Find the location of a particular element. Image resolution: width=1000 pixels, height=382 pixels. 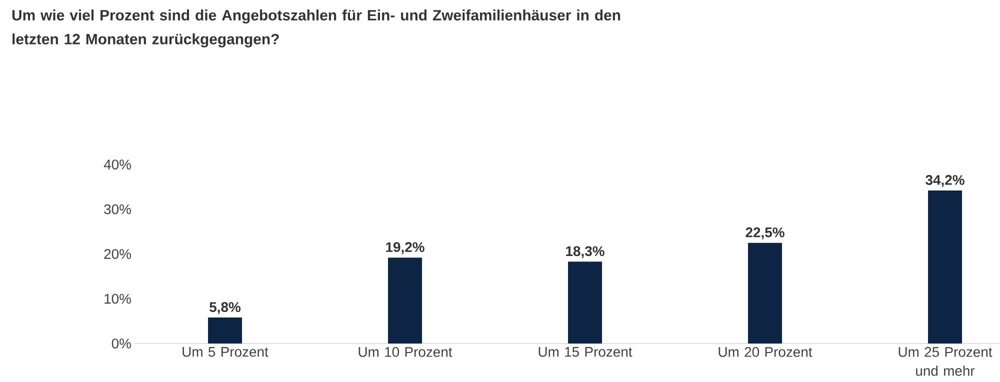

x-tick-label: Um 15 Prozent is located at coordinates (585, 352).